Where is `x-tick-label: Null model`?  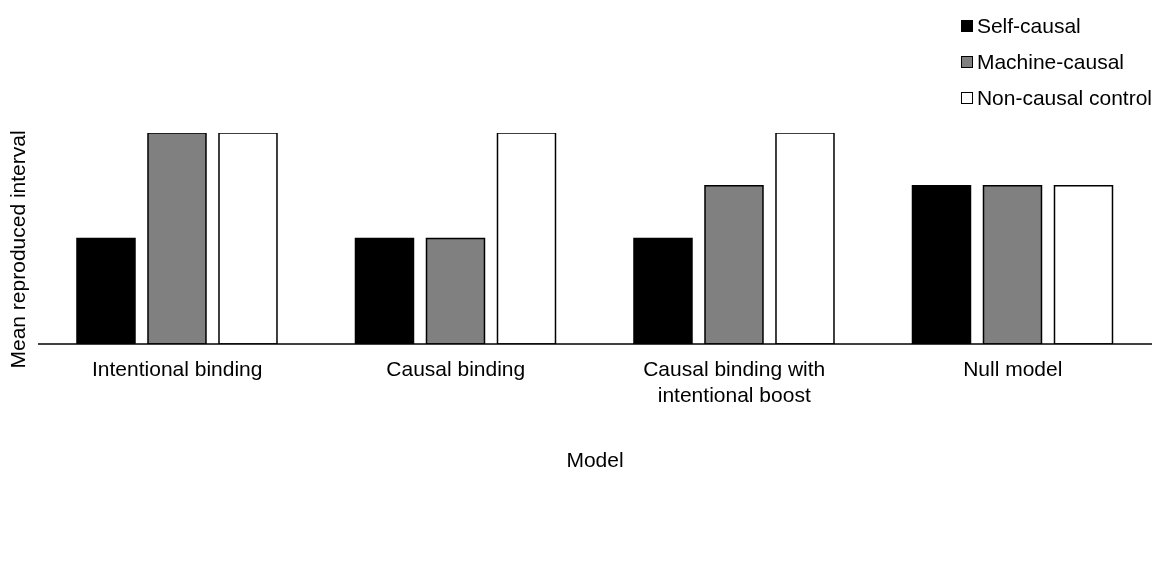
x-tick-label: Null model is located at coordinates (1013, 368).